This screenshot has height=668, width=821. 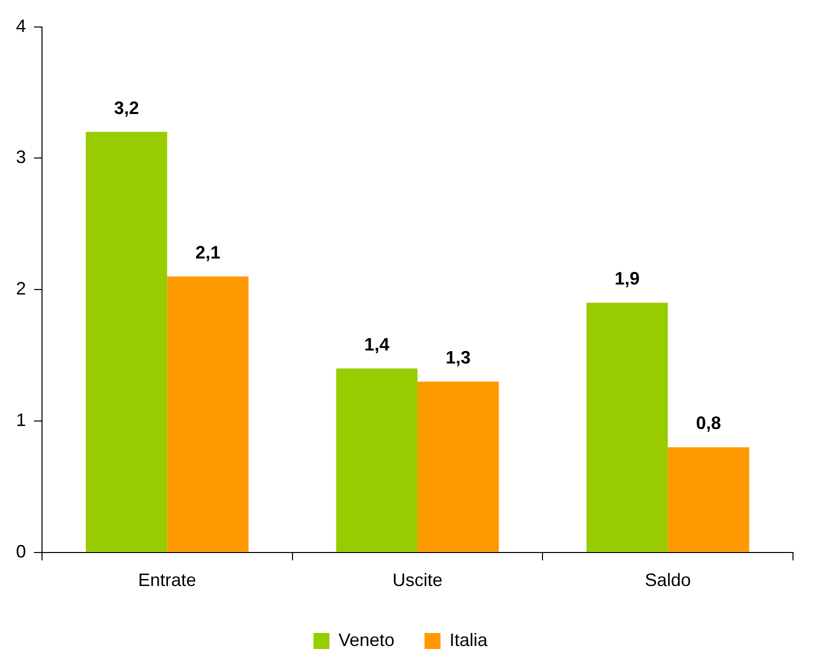 I want to click on x-tick-label: Uscite, so click(x=417, y=580).